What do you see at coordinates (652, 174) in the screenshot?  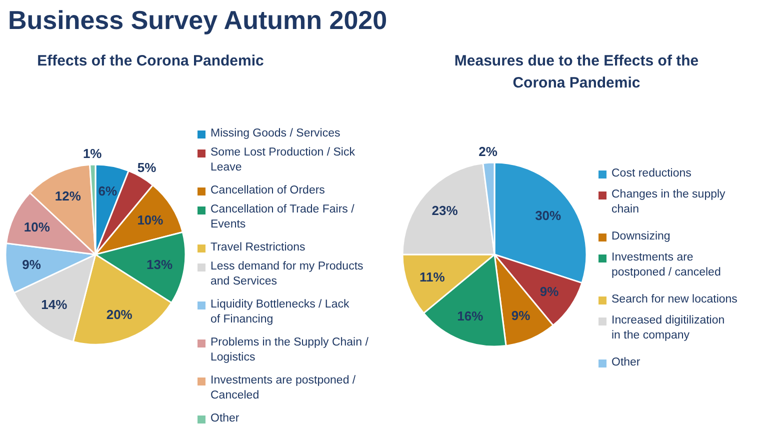 I see `legend-label: Cost reductions` at bounding box center [652, 174].